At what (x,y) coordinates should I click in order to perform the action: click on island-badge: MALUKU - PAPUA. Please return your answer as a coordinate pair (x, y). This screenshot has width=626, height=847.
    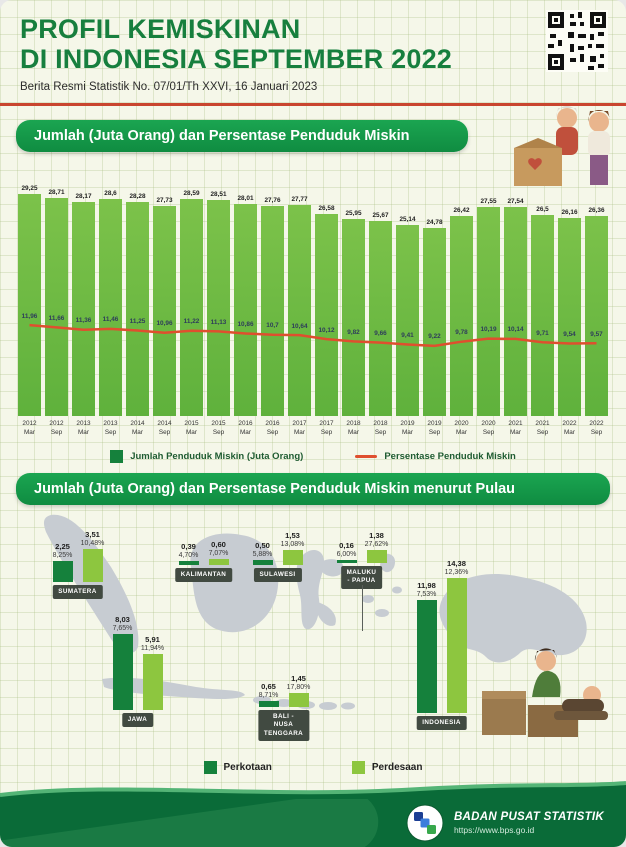
    Looking at the image, I should click on (361, 577).